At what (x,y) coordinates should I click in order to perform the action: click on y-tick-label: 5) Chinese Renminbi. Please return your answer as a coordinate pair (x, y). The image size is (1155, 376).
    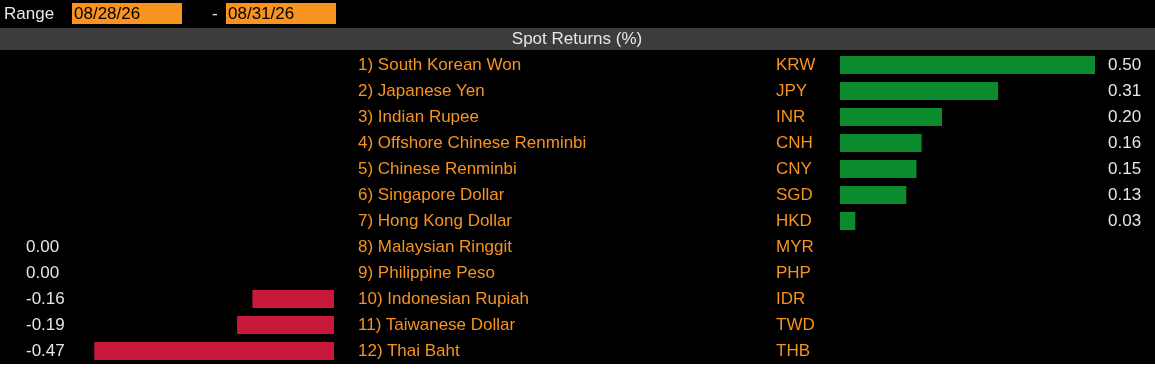
    Looking at the image, I should click on (437, 168).